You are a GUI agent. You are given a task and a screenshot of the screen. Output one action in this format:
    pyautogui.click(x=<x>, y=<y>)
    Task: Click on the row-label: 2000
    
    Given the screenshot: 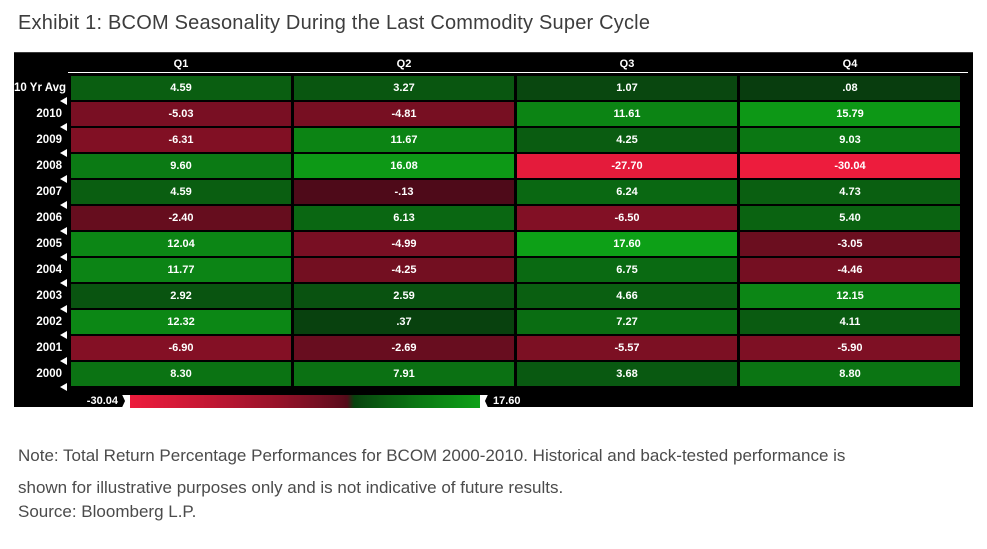 What is the action you would take?
    pyautogui.click(x=49, y=374)
    